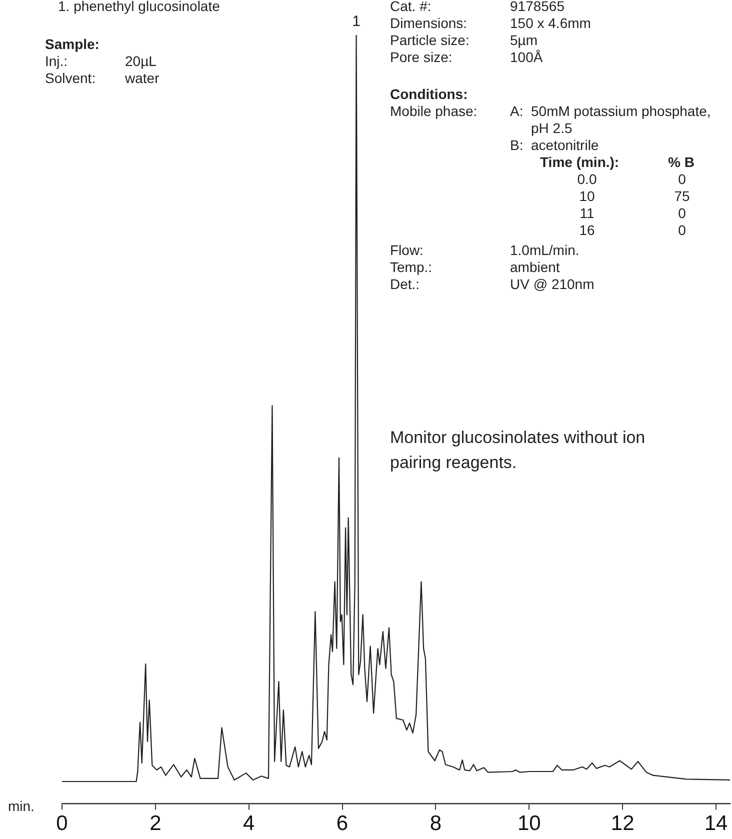 The image size is (732, 839). I want to click on annotation: 100Å, so click(526, 57).